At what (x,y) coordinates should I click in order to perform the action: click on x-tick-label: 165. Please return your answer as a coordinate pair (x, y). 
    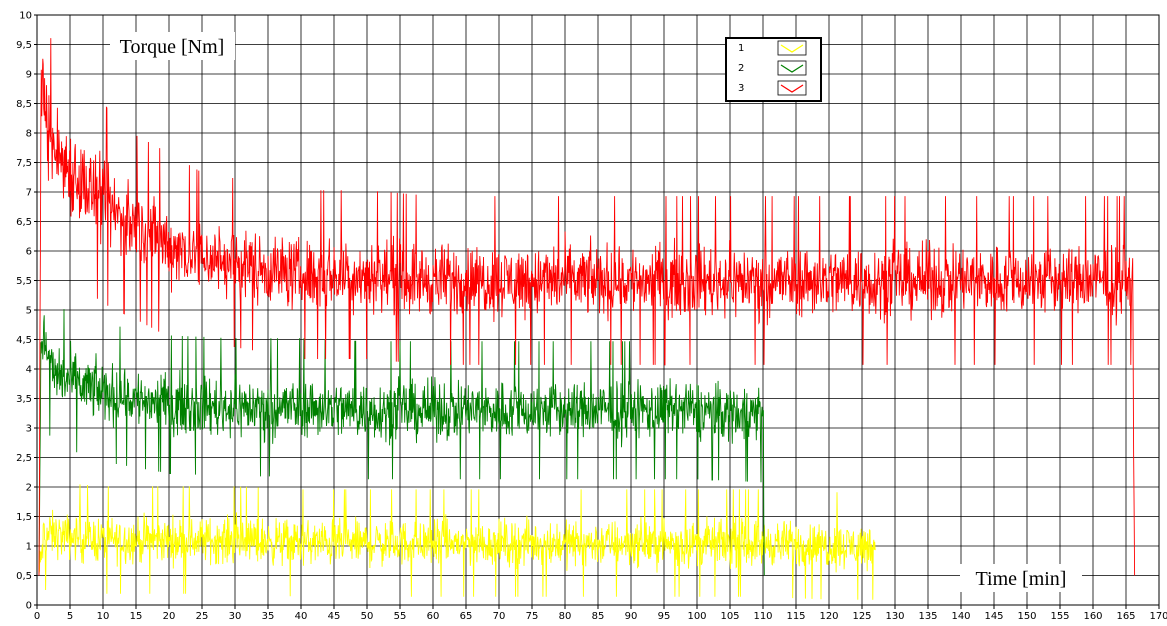
    Looking at the image, I should click on (1125, 616).